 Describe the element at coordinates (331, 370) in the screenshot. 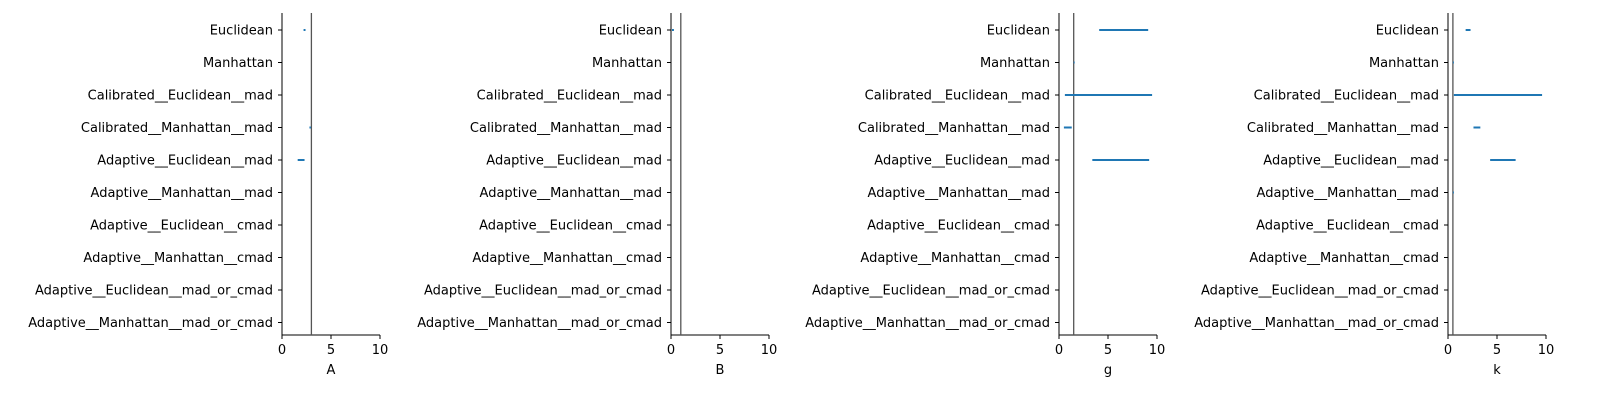

I see `x-axis-label: A` at that location.